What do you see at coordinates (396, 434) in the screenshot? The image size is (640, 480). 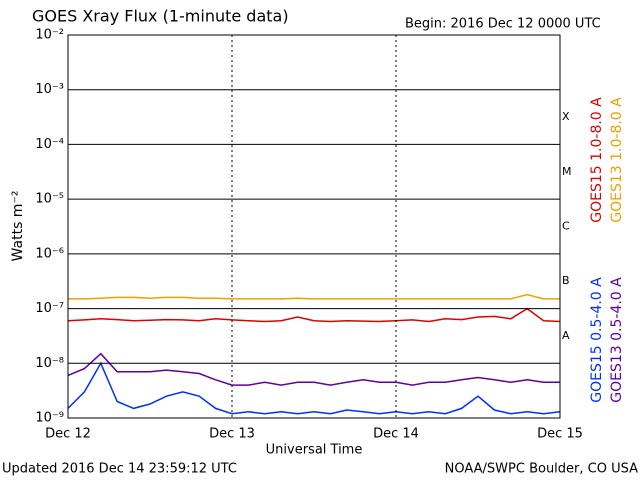 I see `x-tick-label: Dec 14` at bounding box center [396, 434].